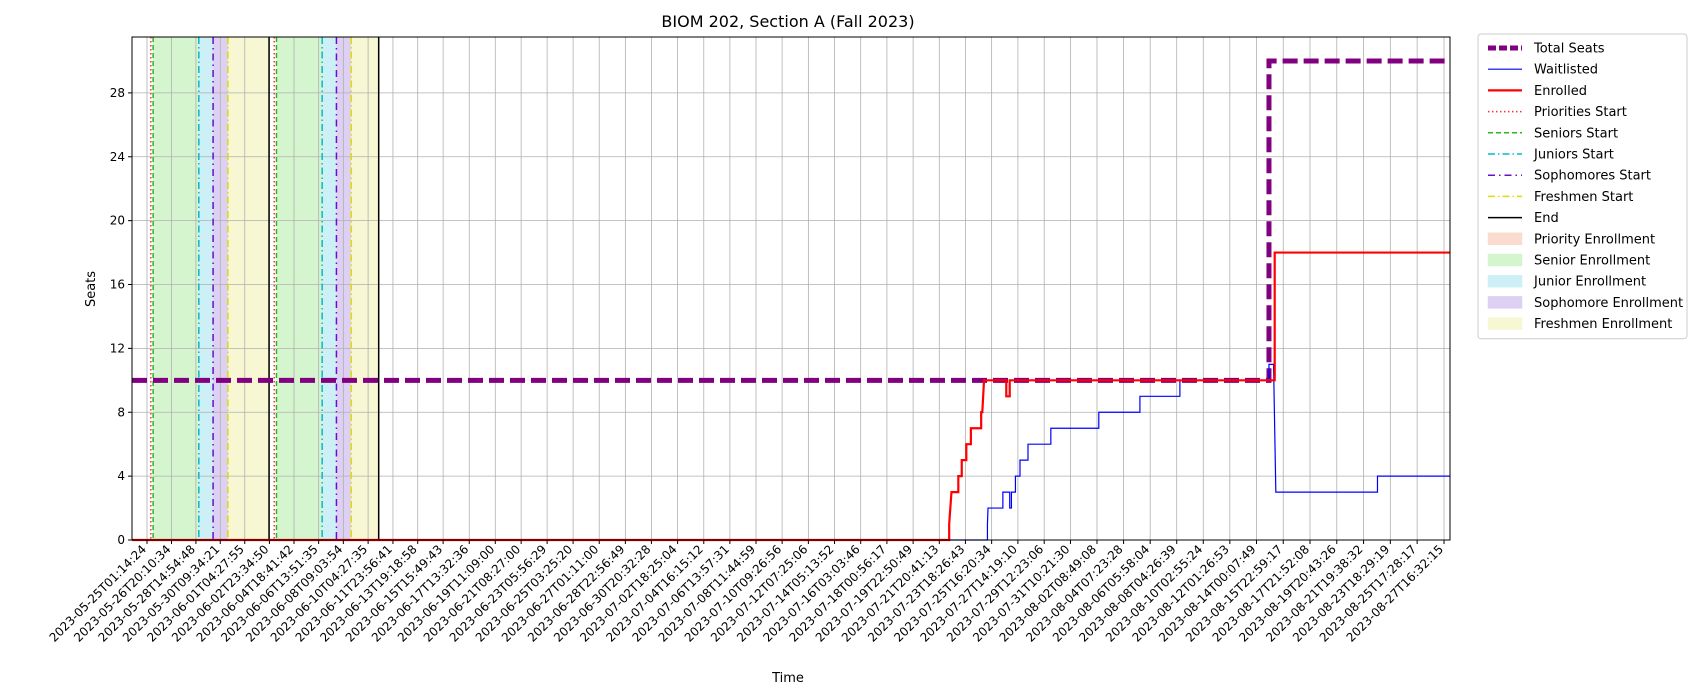 The height and width of the screenshot is (700, 1700). What do you see at coordinates (1546, 218) in the screenshot?
I see `legend-label-8: End` at bounding box center [1546, 218].